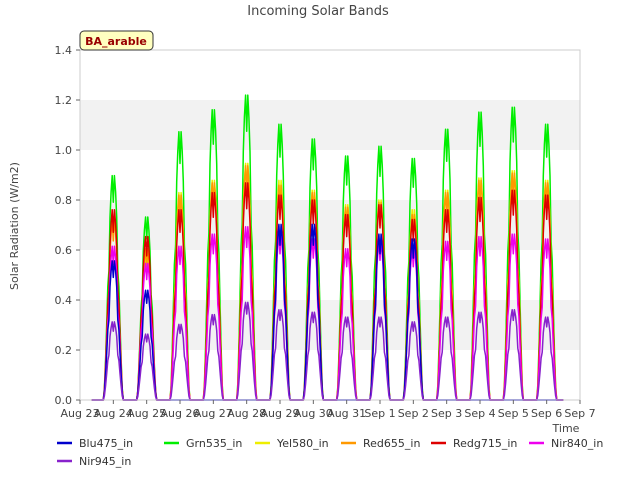 This screenshot has height=480, width=640. What do you see at coordinates (80, 413) in the screenshot?
I see `x-tick-label: Aug 23` at bounding box center [80, 413].